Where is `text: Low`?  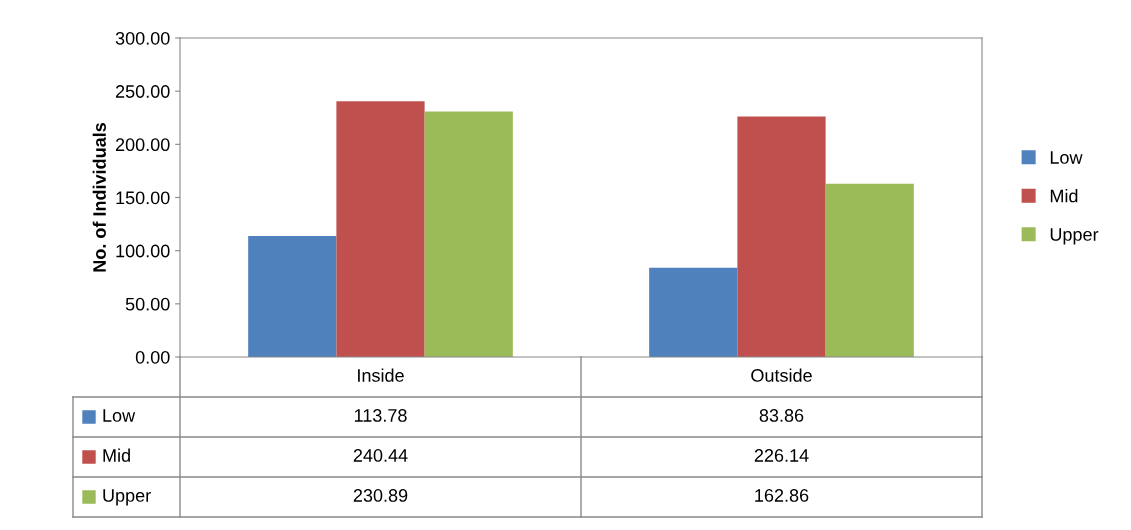
text: Low is located at coordinates (1066, 157).